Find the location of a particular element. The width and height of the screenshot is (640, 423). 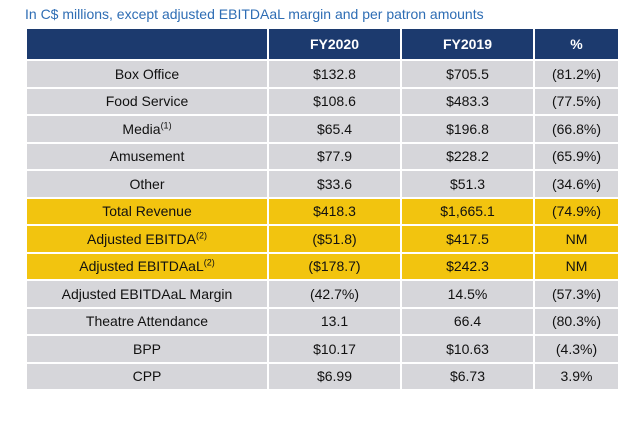

header-blank-cell is located at coordinates (147, 44).